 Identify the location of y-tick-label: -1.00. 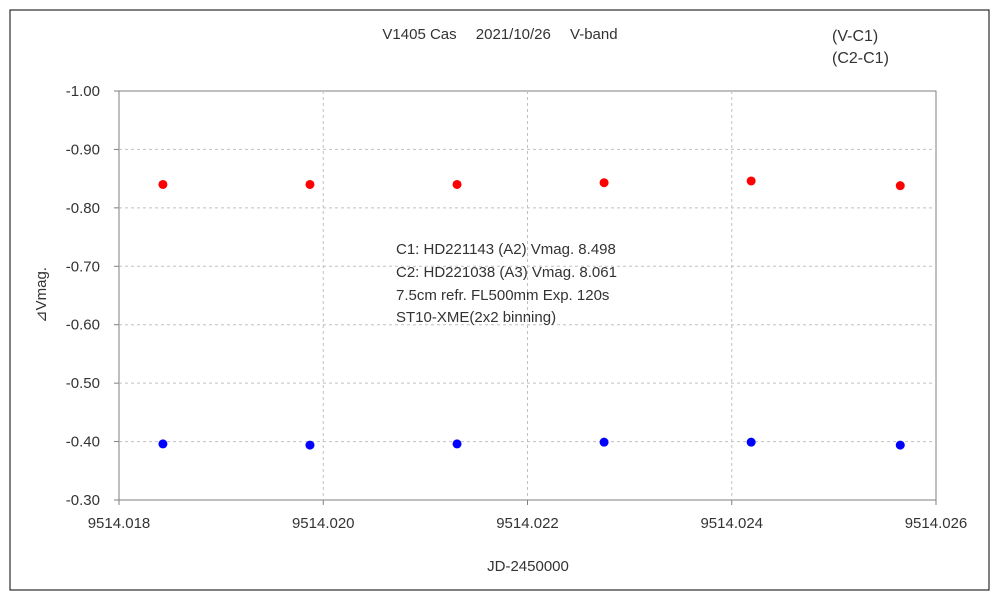
(83, 91).